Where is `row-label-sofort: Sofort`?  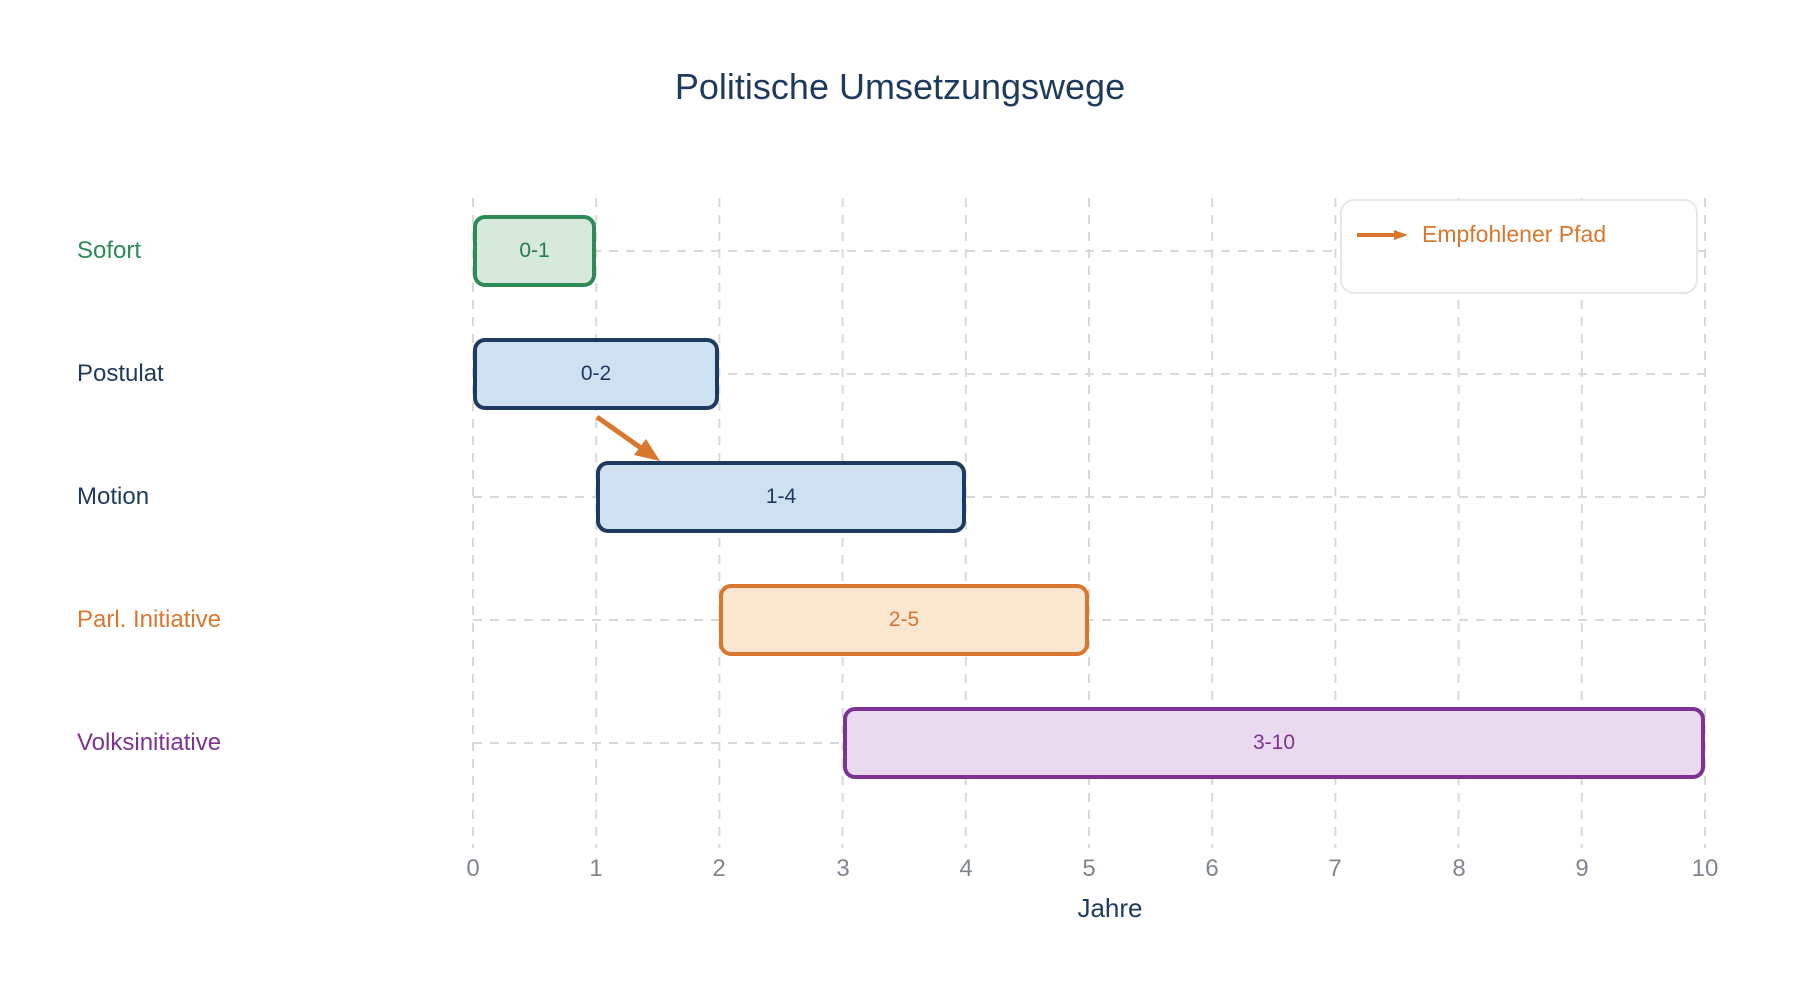
row-label-sofort: Sofort is located at coordinates (109, 250).